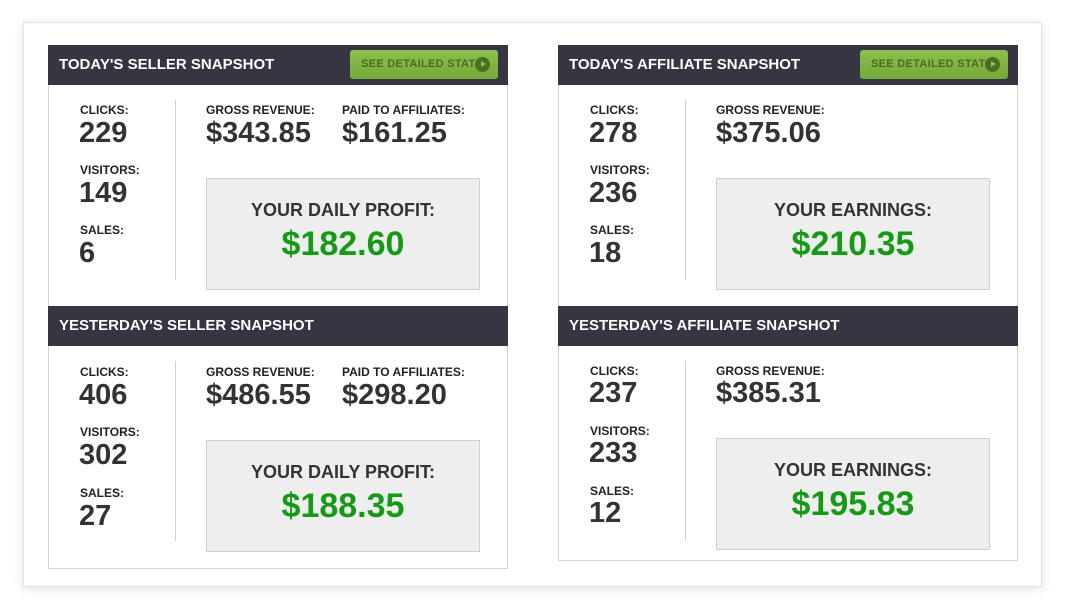 The image size is (1068, 614). I want to click on sales-value: 12, so click(605, 513).